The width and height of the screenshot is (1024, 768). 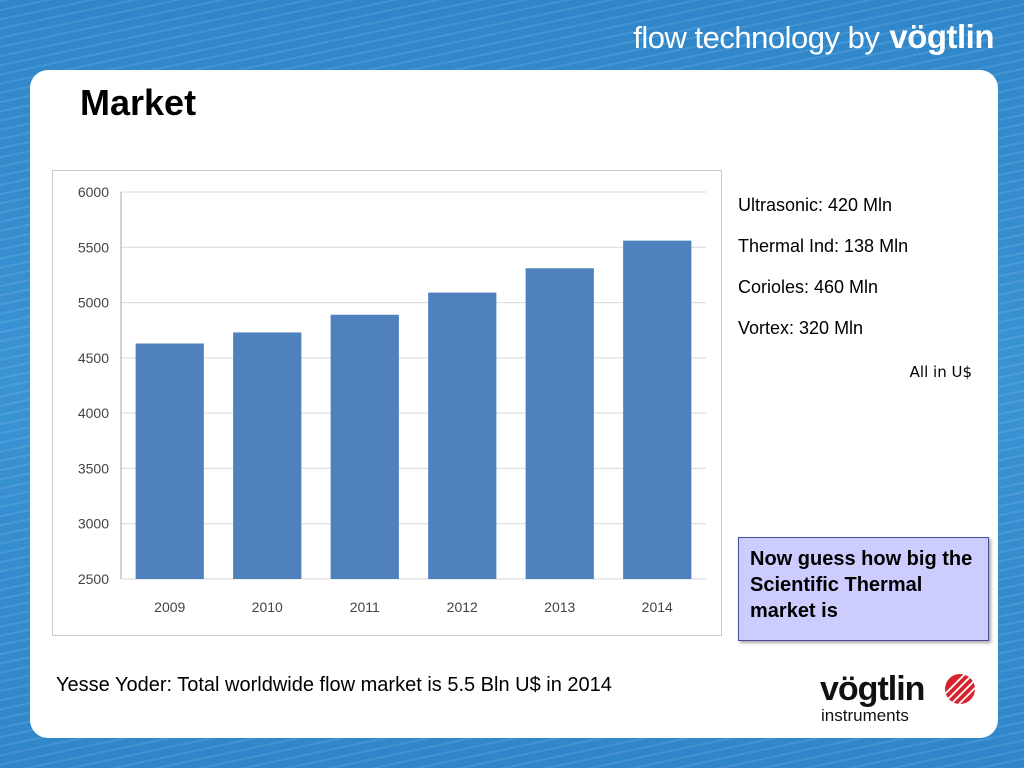 I want to click on footer-logo-name: vögtlin, so click(x=872, y=689).